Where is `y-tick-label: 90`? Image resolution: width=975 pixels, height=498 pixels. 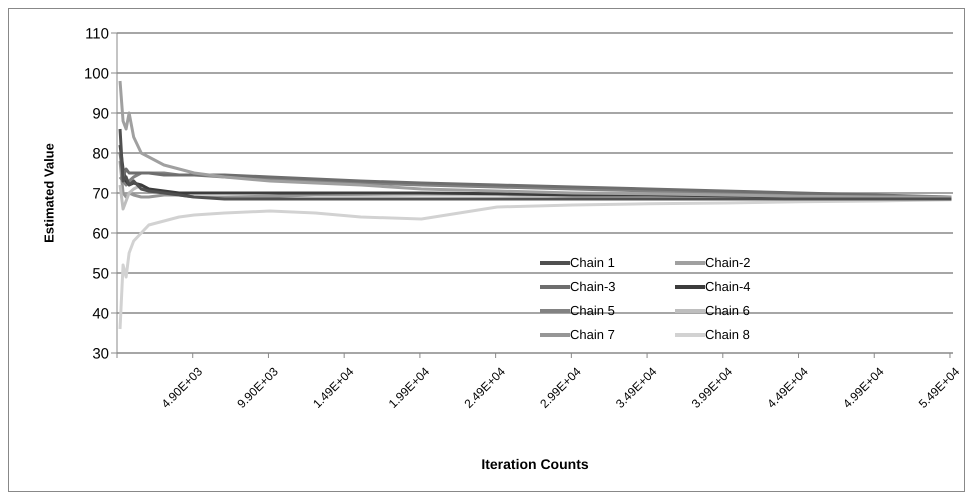 y-tick-label: 90 is located at coordinates (100, 113).